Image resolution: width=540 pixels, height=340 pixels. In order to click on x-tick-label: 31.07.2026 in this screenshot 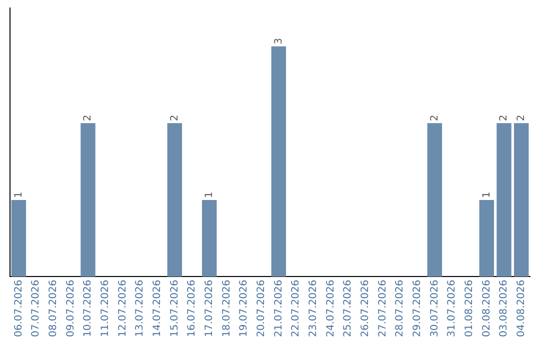, I will do `click(452, 309)`.